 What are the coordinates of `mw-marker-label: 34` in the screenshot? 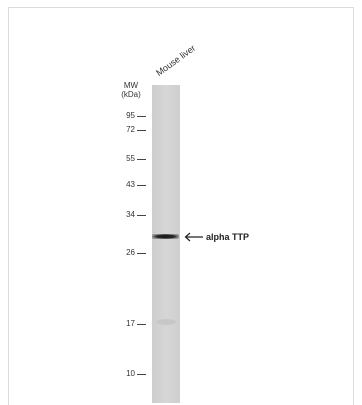 It's located at (130, 214).